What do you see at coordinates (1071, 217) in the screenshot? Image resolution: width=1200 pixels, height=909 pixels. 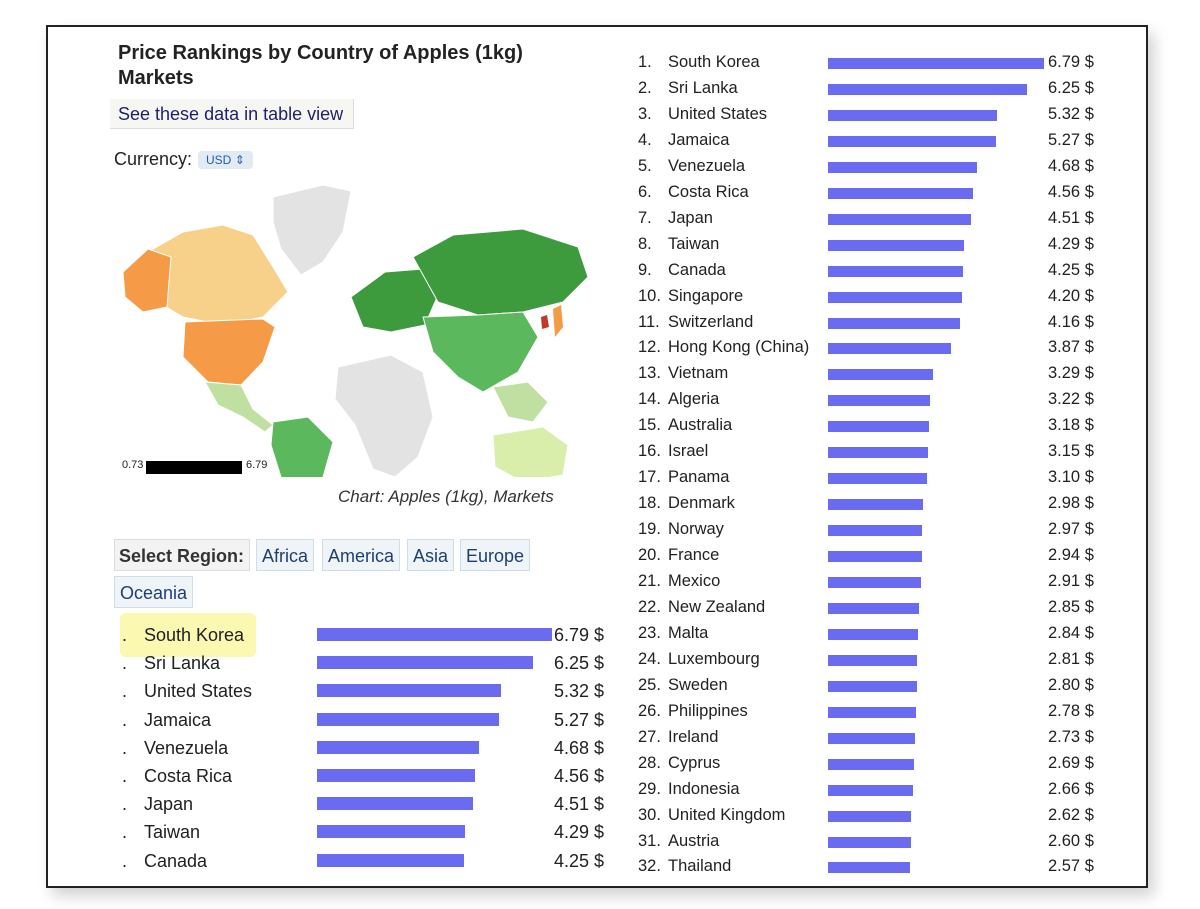 I see `price-value: 4.51 $` at bounding box center [1071, 217].